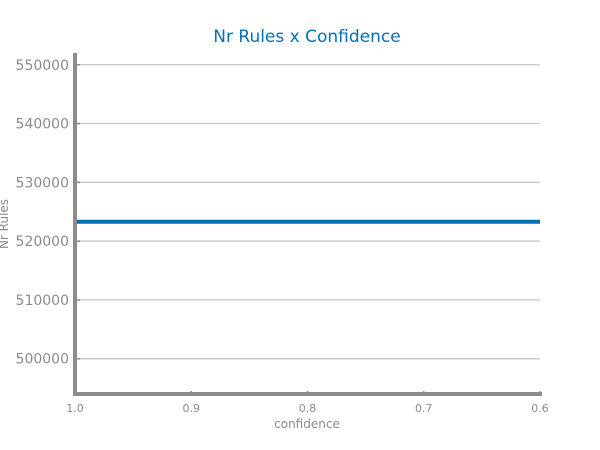  Describe the element at coordinates (75, 408) in the screenshot. I see `x-tick-label: 1.0` at that location.